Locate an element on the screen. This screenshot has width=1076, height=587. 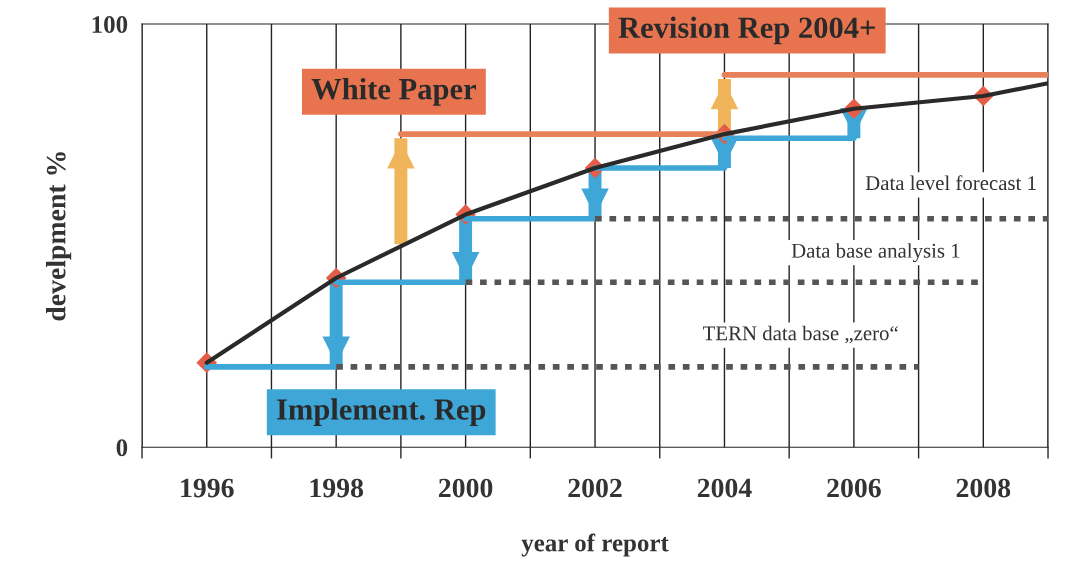
annotation: Implement. Rep is located at coordinates (381, 412).